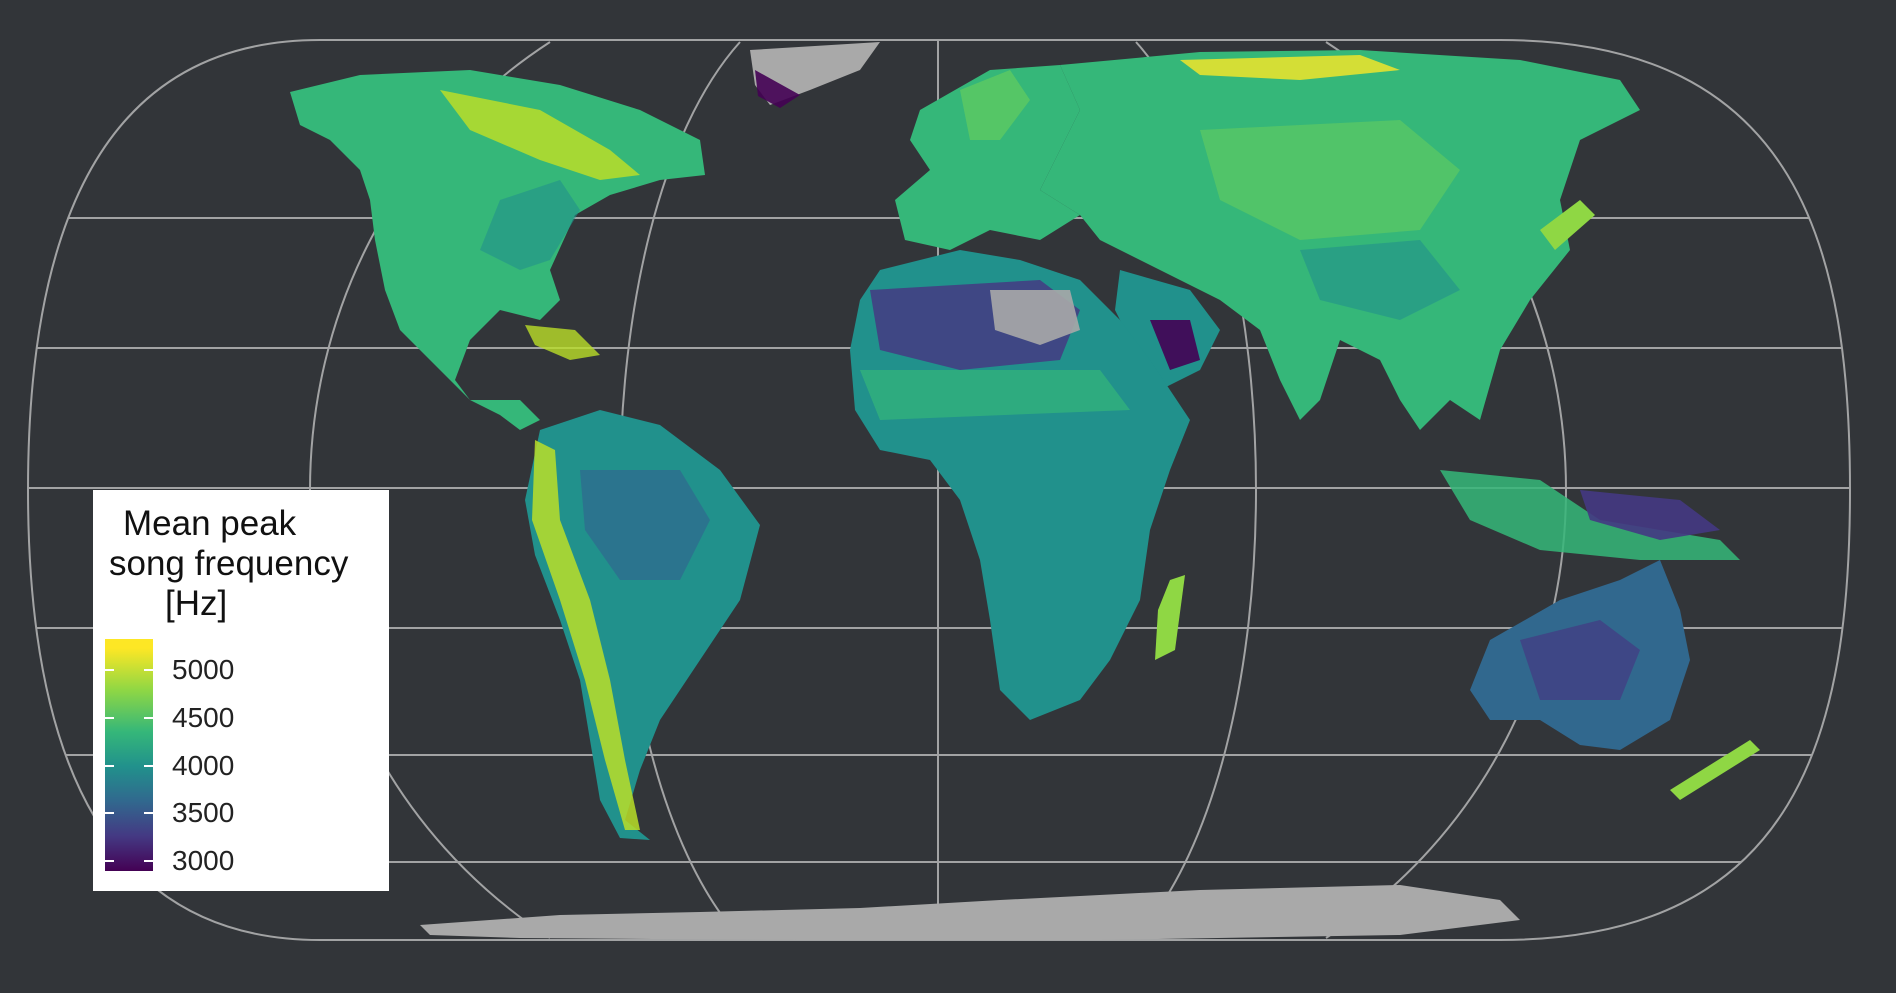  Describe the element at coordinates (203, 669) in the screenshot. I see `legend-tick-label: 5000` at that location.